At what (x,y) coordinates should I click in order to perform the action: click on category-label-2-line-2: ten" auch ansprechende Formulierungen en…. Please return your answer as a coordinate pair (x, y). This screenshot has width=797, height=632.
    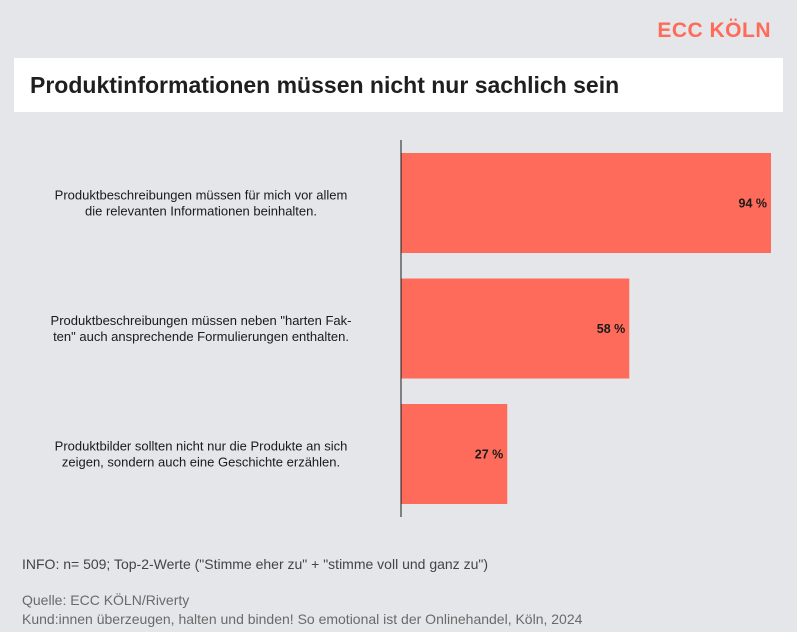
    Looking at the image, I should click on (201, 336).